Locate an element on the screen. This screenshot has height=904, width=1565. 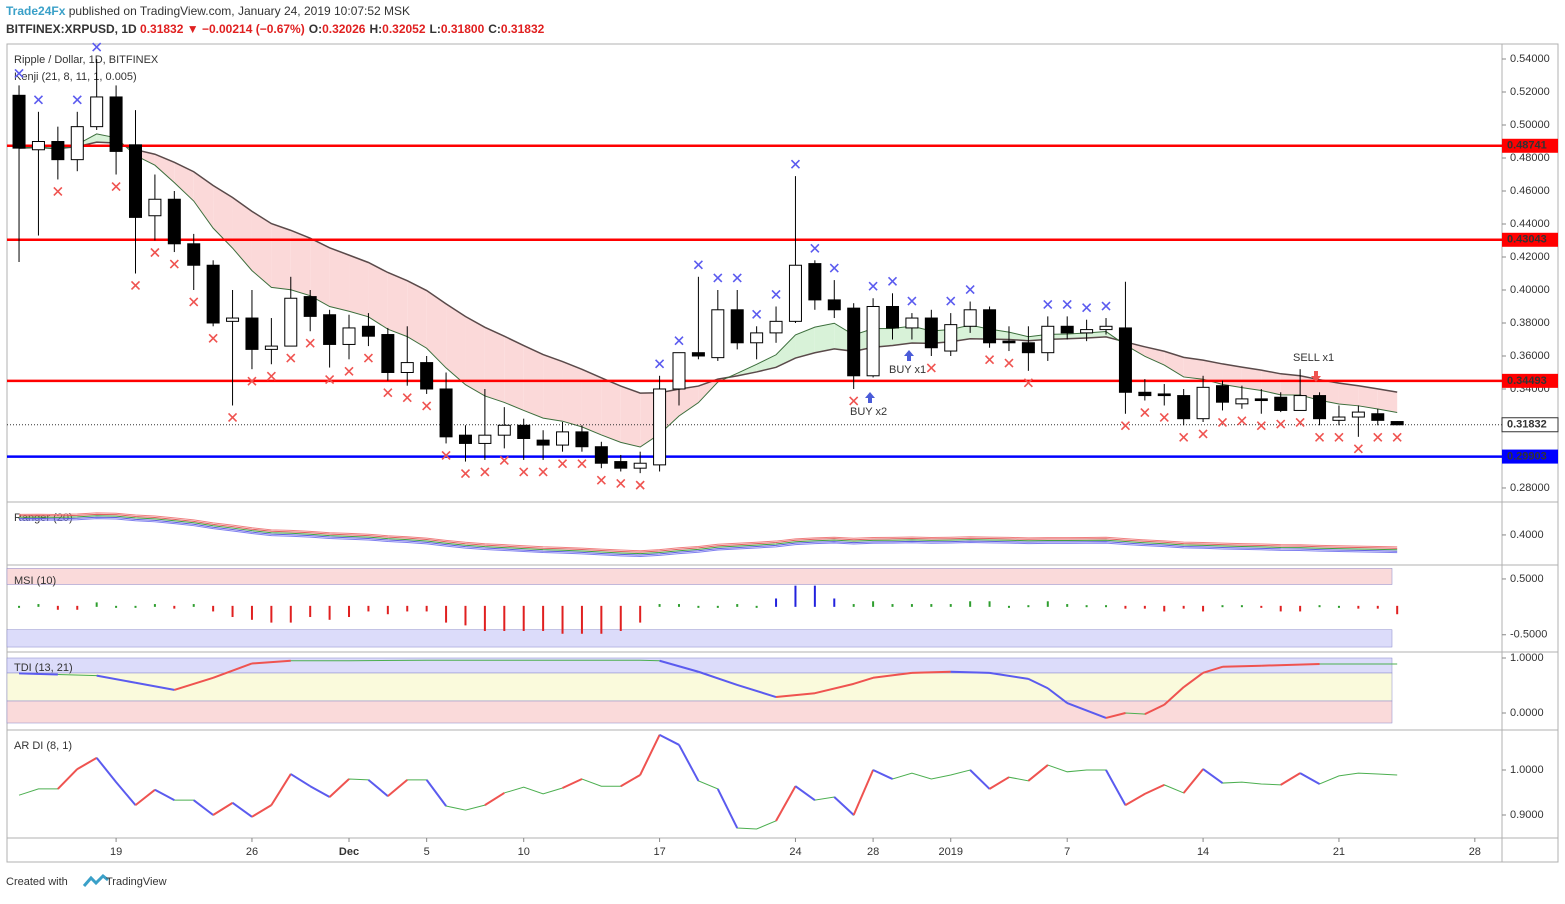
y-tick-label: 0.52000 is located at coordinates (1530, 92).